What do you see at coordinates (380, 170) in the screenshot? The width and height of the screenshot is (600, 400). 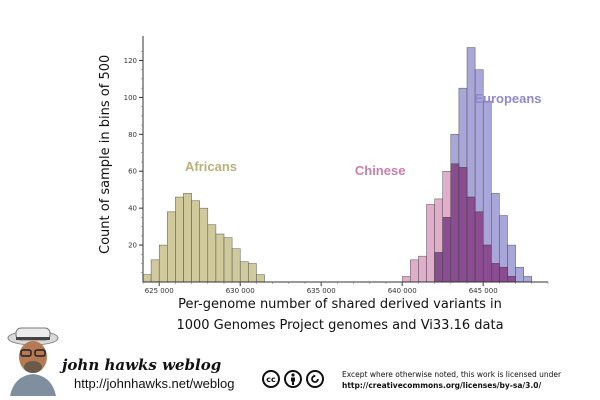 I see `series-label-chinese: Chinese` at bounding box center [380, 170].